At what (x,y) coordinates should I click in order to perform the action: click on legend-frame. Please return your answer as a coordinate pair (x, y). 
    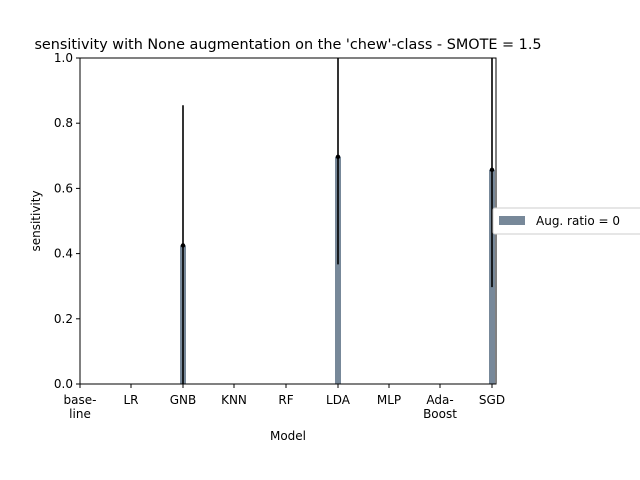
    Looking at the image, I should click on (566, 221).